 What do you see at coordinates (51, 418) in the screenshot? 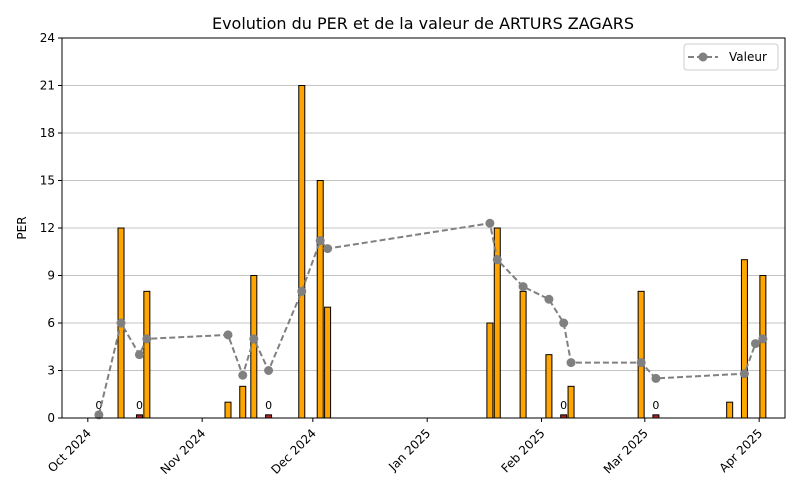
I see `y-tick-label: 0` at bounding box center [51, 418].